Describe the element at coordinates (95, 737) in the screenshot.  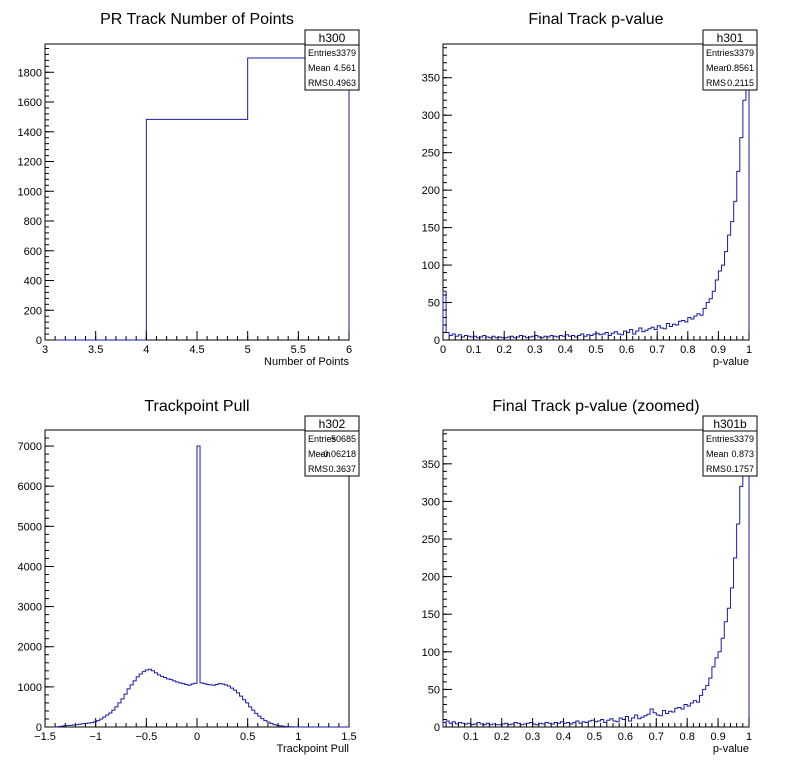
I see `x-tick-label: −1` at that location.